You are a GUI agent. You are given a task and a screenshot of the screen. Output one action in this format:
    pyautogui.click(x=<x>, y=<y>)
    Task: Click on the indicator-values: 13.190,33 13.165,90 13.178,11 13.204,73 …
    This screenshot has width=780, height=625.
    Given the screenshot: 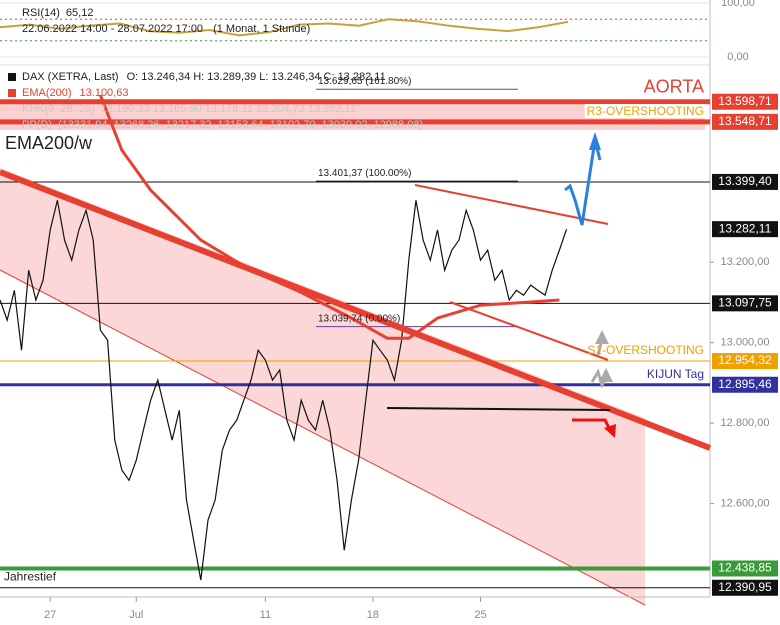 What is the action you would take?
    pyautogui.click(x=228, y=109)
    